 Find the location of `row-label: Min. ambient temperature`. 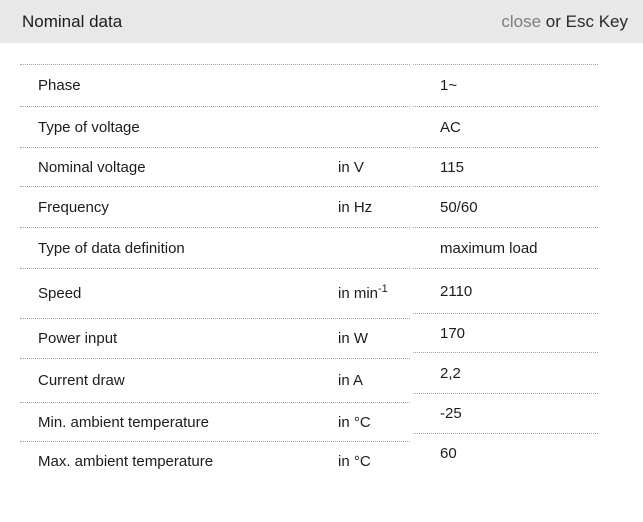

row-label: Min. ambient temperature is located at coordinates (123, 422).